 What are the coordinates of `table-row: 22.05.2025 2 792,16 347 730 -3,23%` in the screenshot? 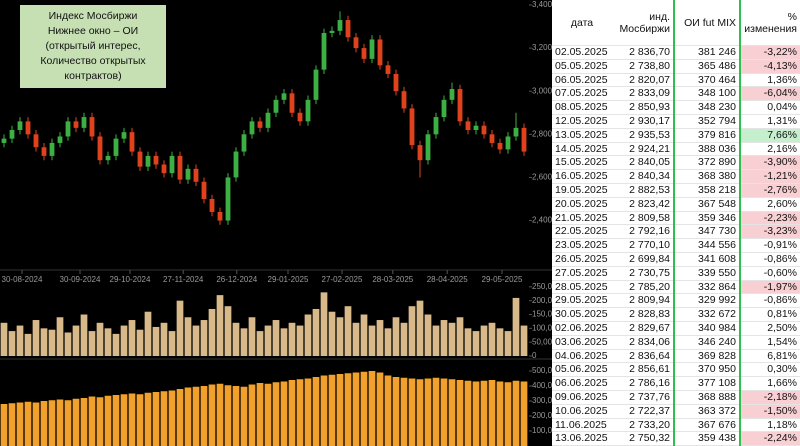 It's located at (676, 232).